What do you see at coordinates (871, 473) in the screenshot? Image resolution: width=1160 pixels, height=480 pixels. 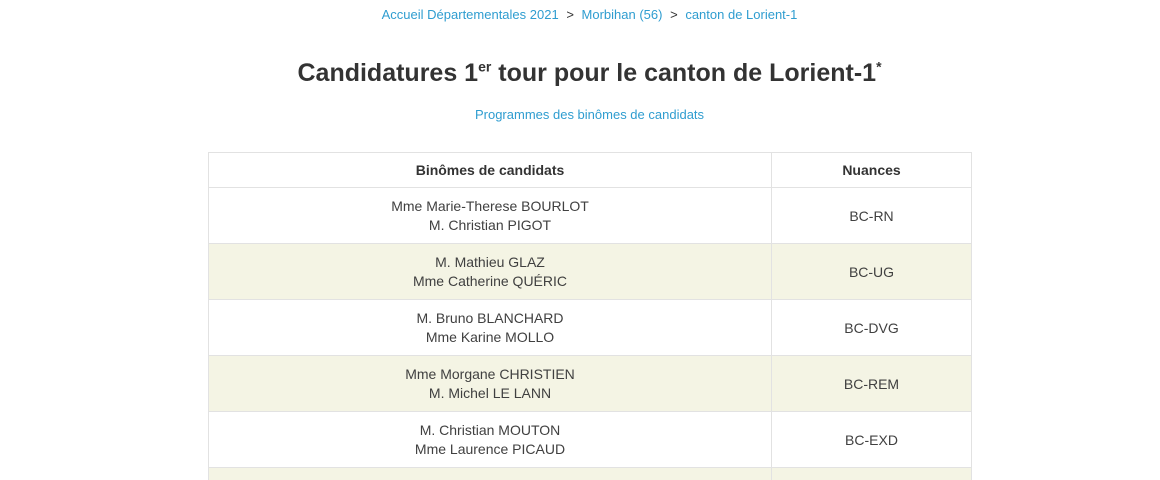 I see `nuance-cell` at bounding box center [871, 473].